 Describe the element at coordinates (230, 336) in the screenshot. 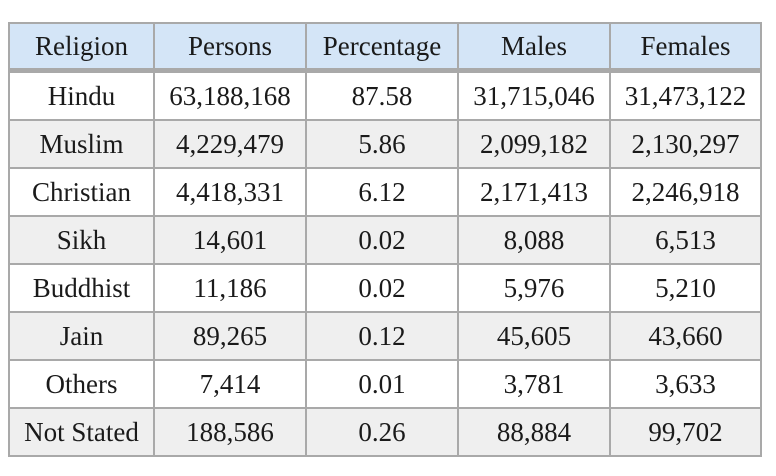

I see `cell-persons: 89,265` at that location.